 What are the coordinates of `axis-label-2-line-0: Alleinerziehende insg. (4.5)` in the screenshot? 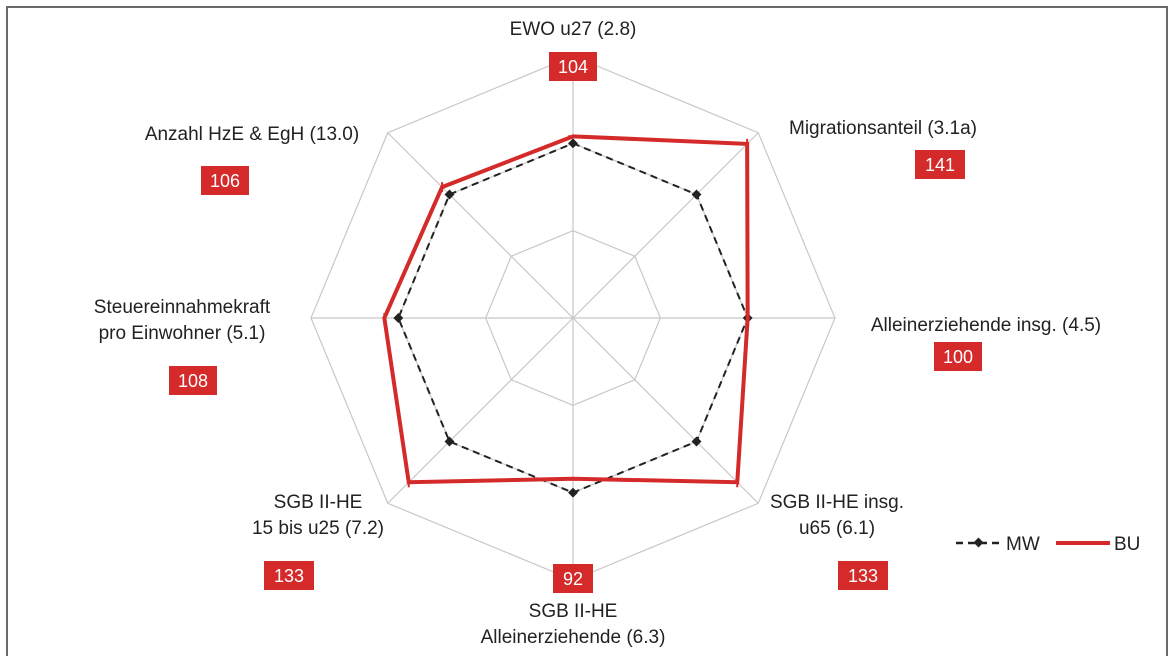 It's located at (986, 325).